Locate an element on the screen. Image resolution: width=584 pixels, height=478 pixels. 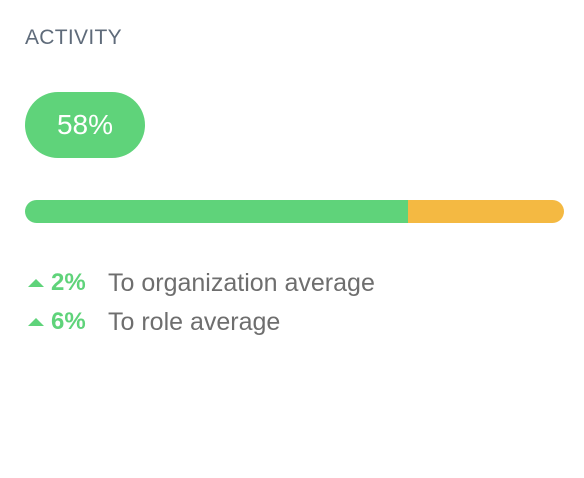
score-label: 58% is located at coordinates (85, 124).